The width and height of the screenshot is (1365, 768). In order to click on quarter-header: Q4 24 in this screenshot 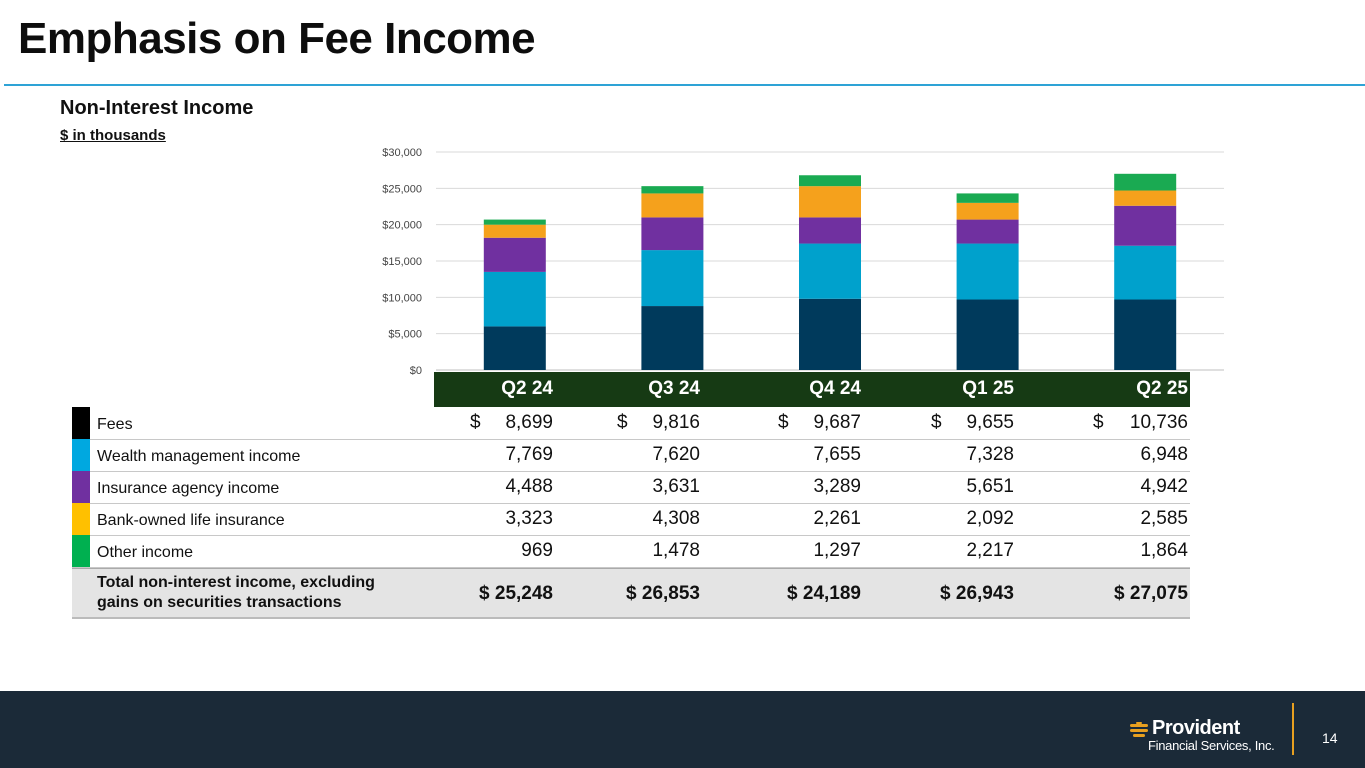, I will do `click(835, 388)`.